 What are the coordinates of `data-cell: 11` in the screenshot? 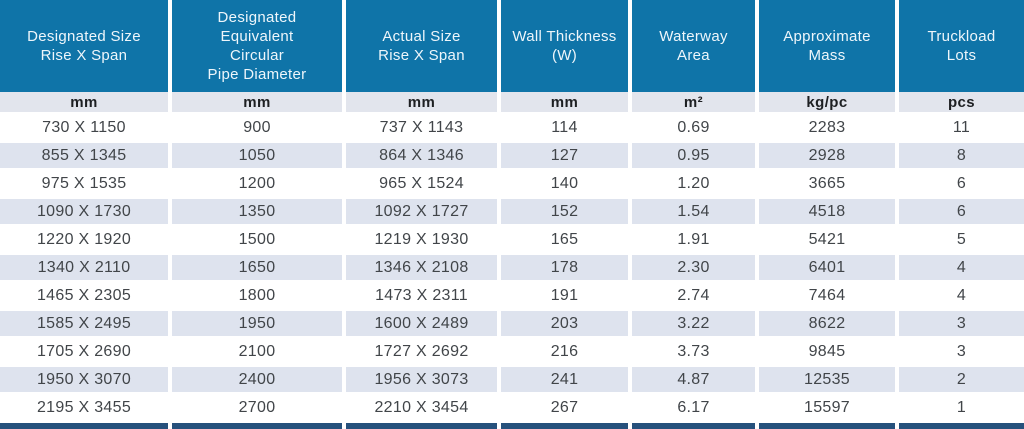 It's located at (961, 129).